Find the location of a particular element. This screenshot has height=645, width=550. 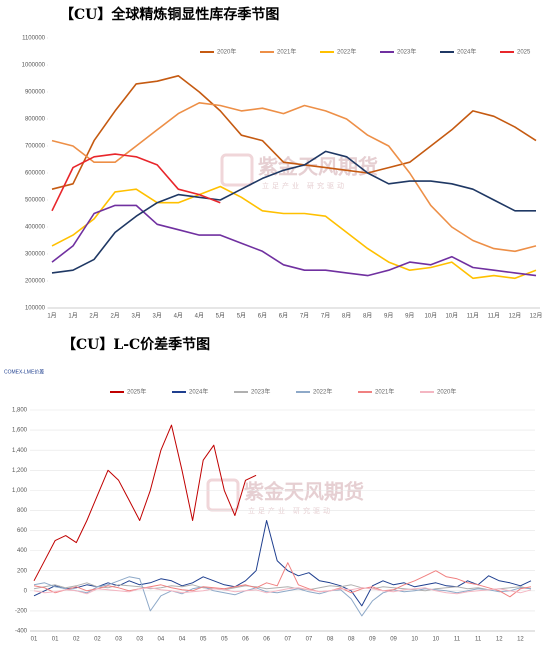

y-tick-label: 200000 is located at coordinates (35, 282).